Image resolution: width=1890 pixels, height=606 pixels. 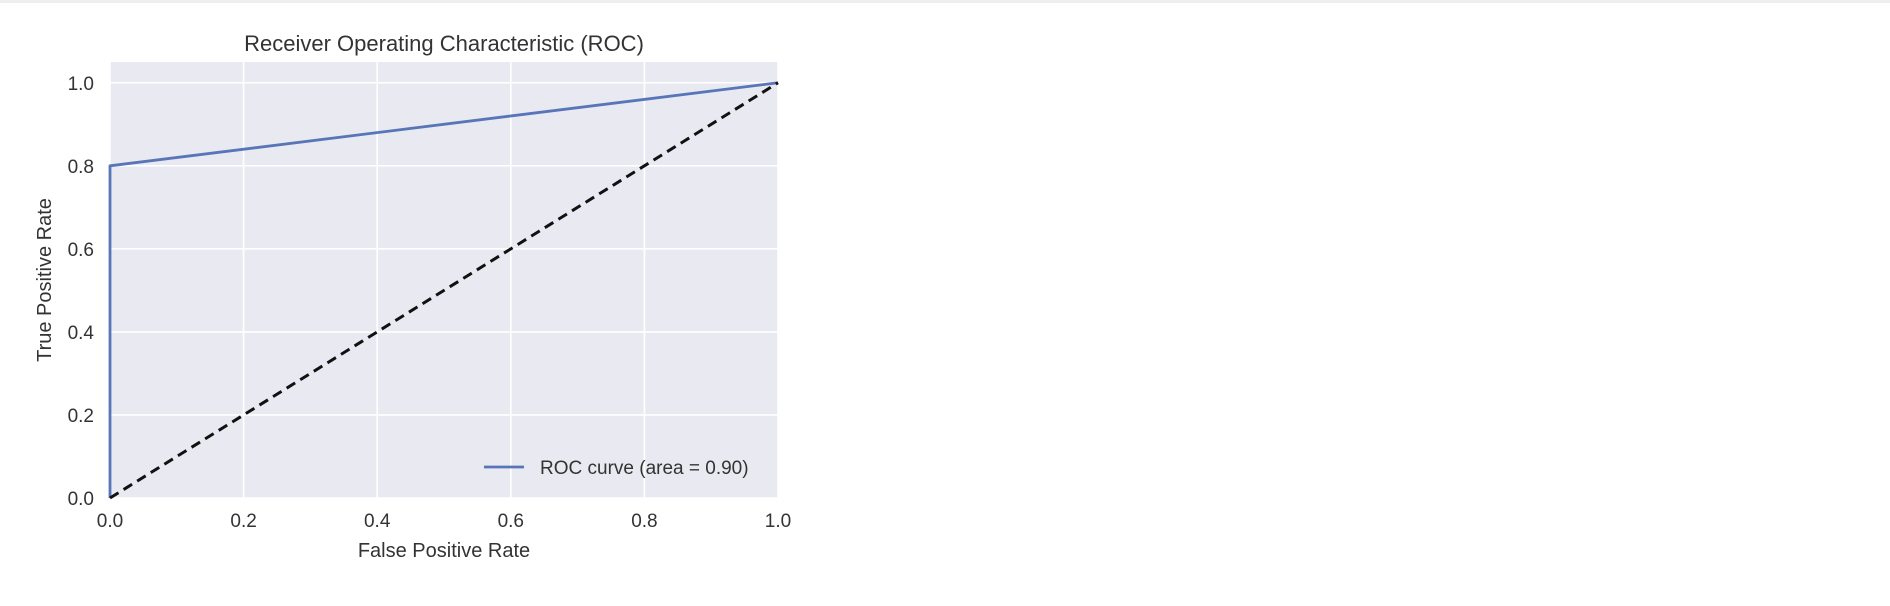 What do you see at coordinates (81, 416) in the screenshot?
I see `y-tick-label: 0.2` at bounding box center [81, 416].